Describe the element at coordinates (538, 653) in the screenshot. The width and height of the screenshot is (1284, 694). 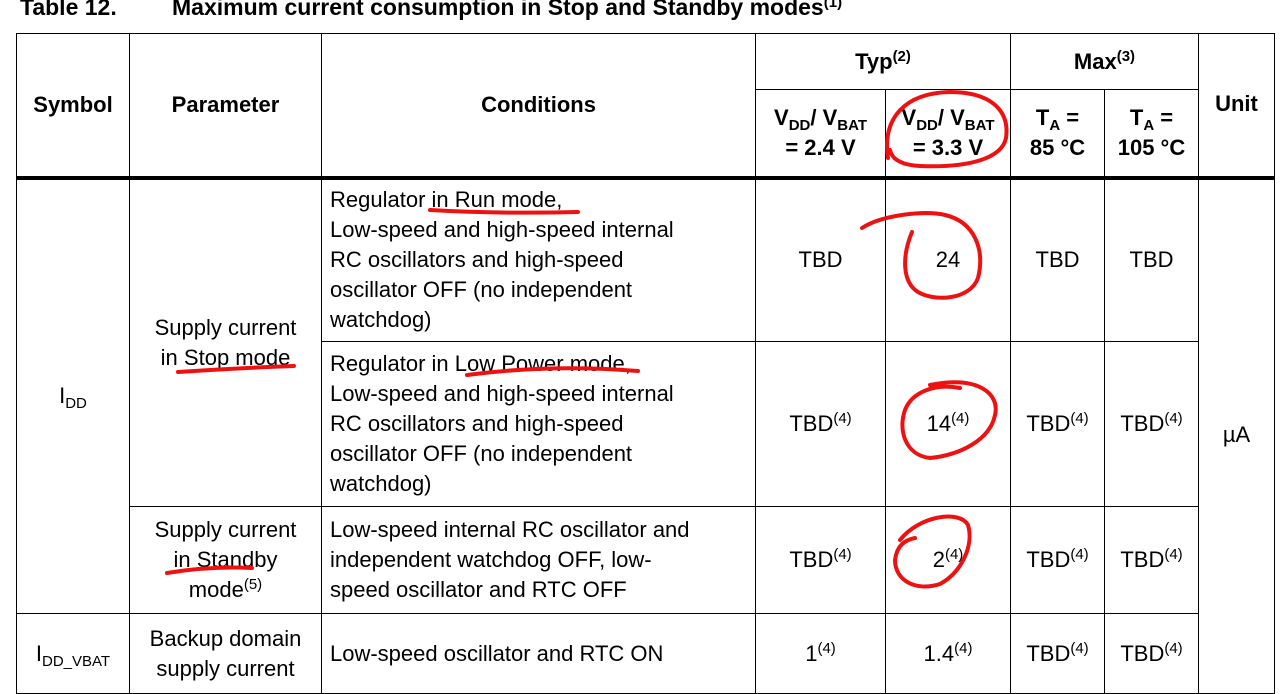
I see `cond-backup: Low-speed oscillator and RTC ON` at that location.